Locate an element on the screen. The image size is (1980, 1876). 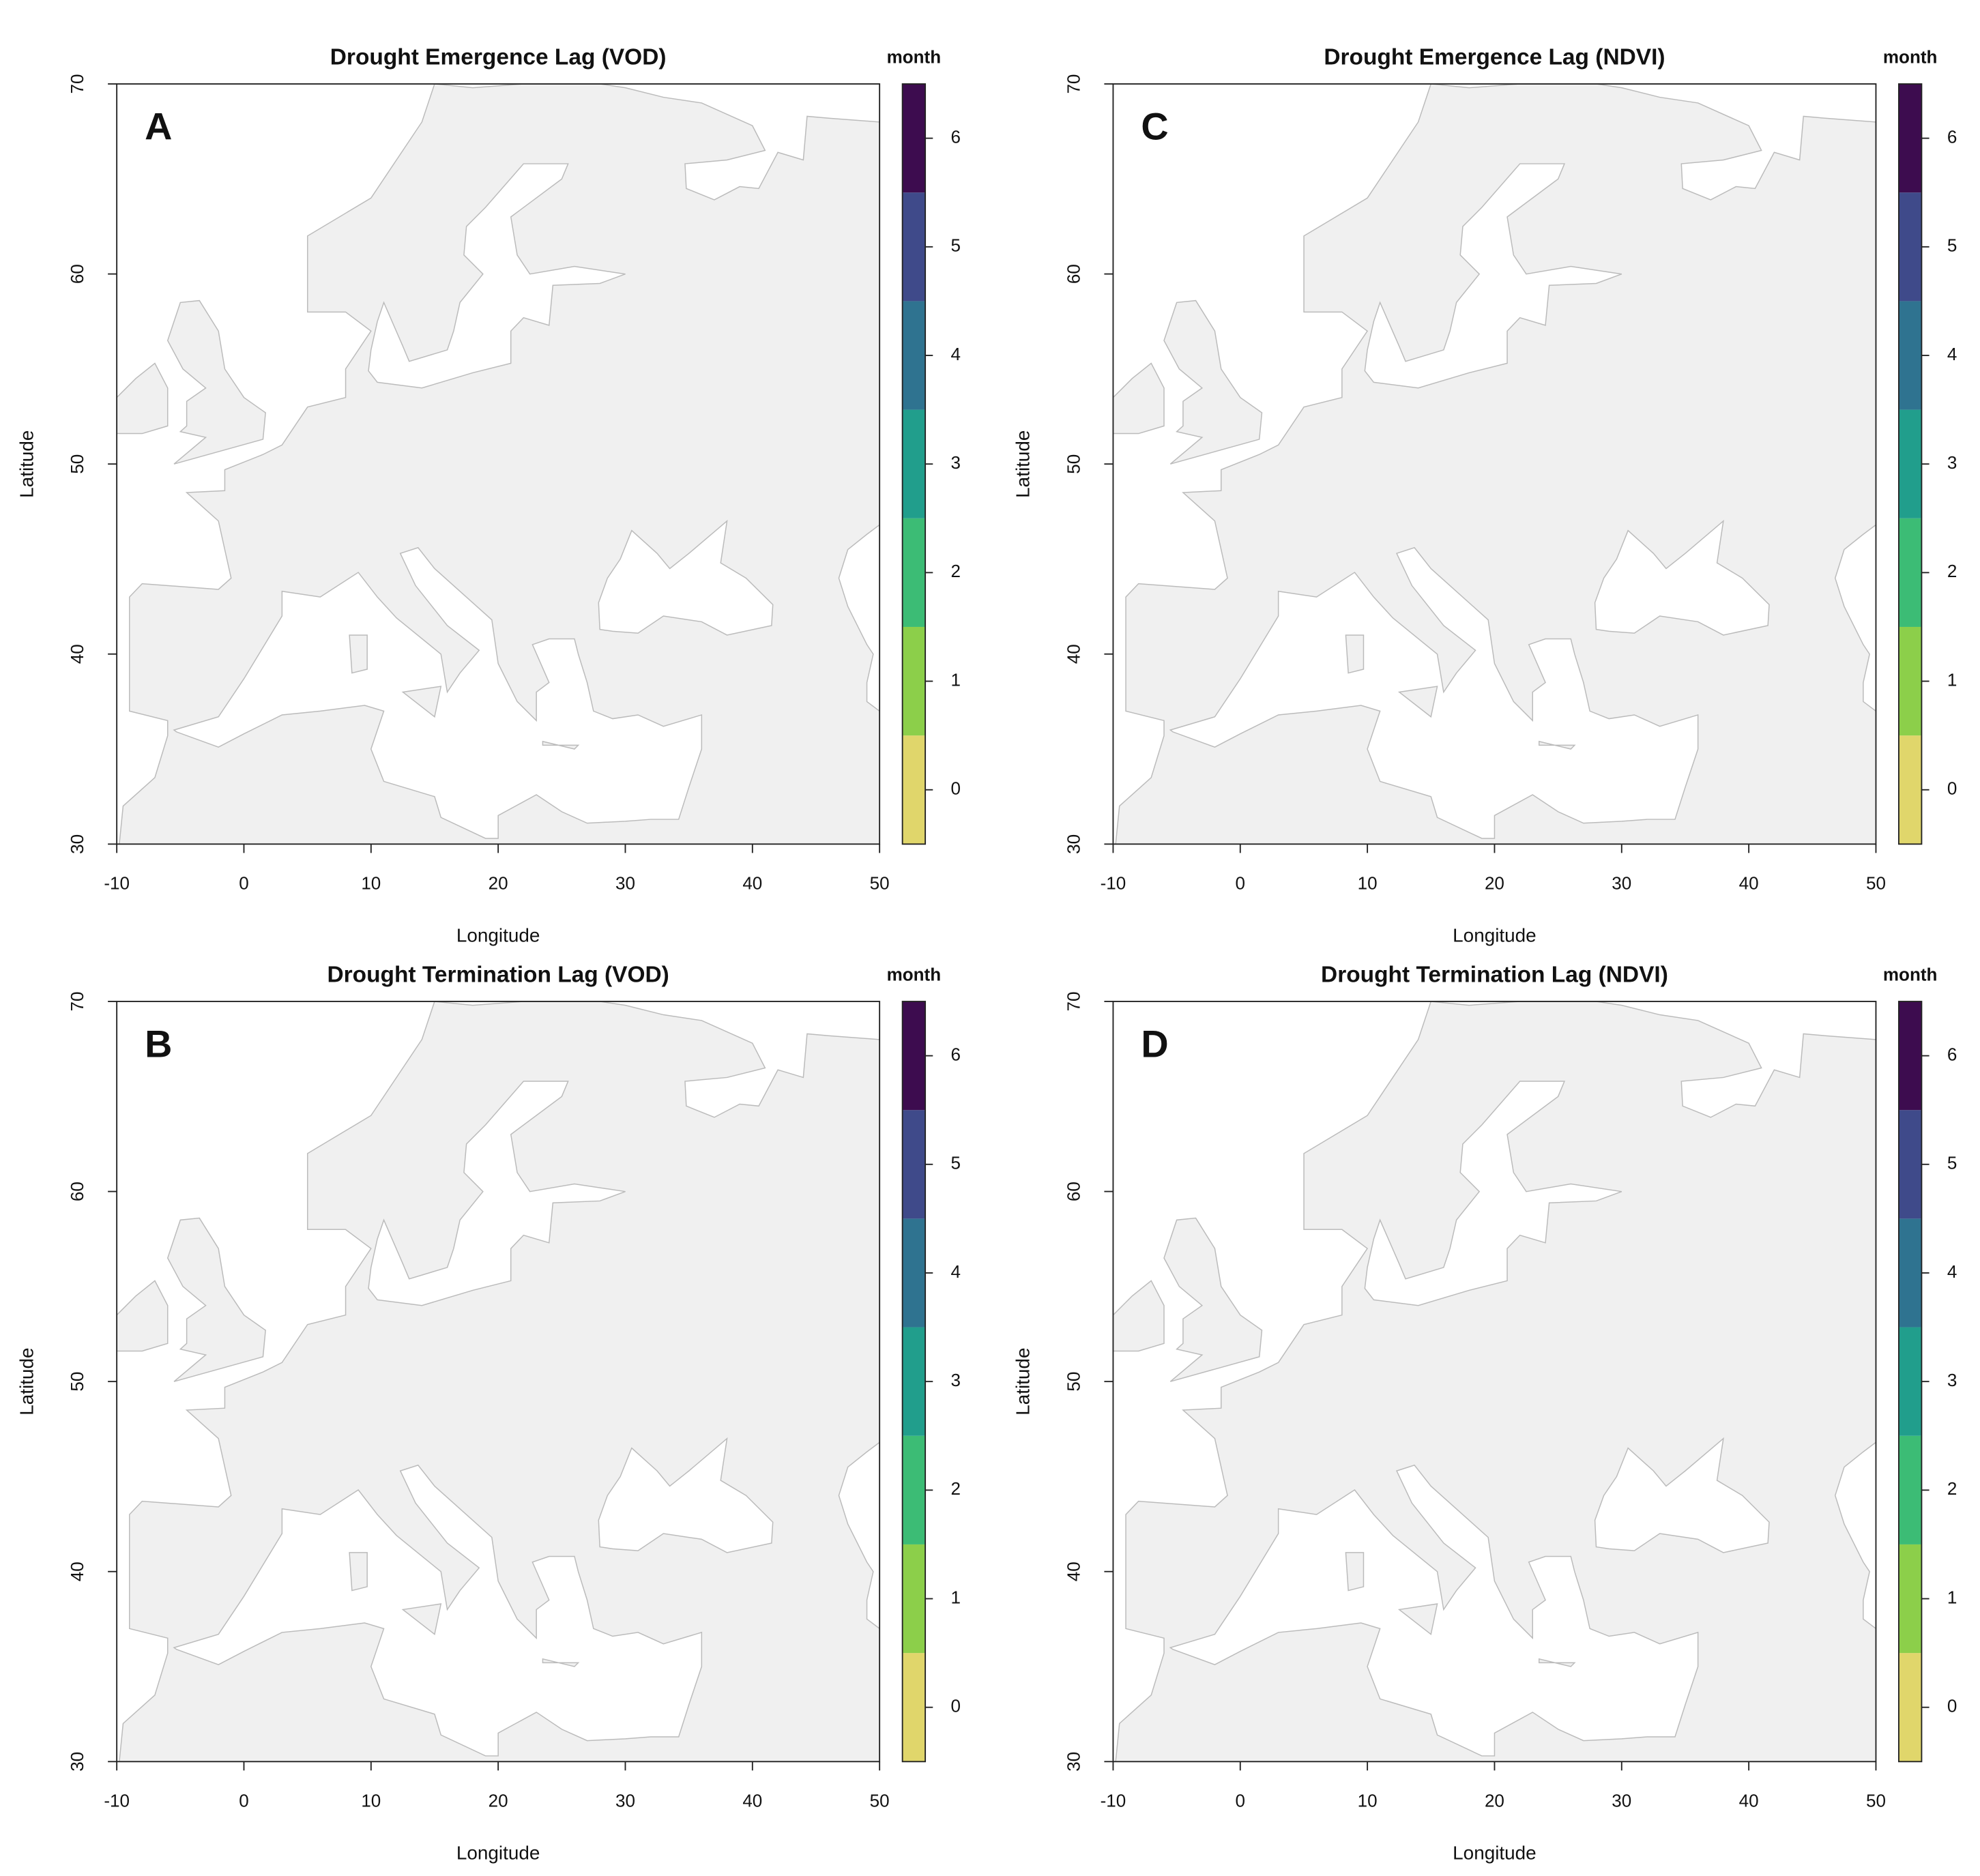
panel-title: Drought Emergence Lag (VOD) is located at coordinates (498, 57).